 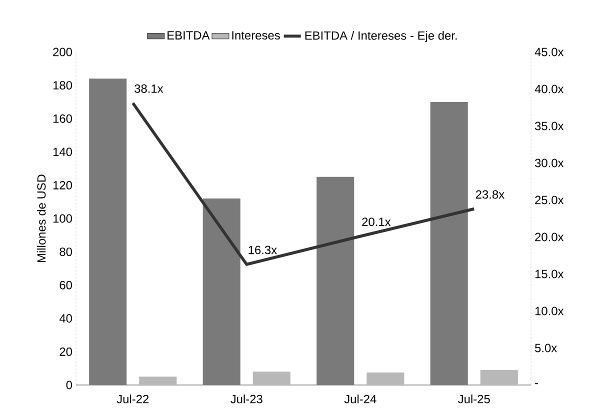 I want to click on data-label: 20.1x, so click(x=376, y=222).